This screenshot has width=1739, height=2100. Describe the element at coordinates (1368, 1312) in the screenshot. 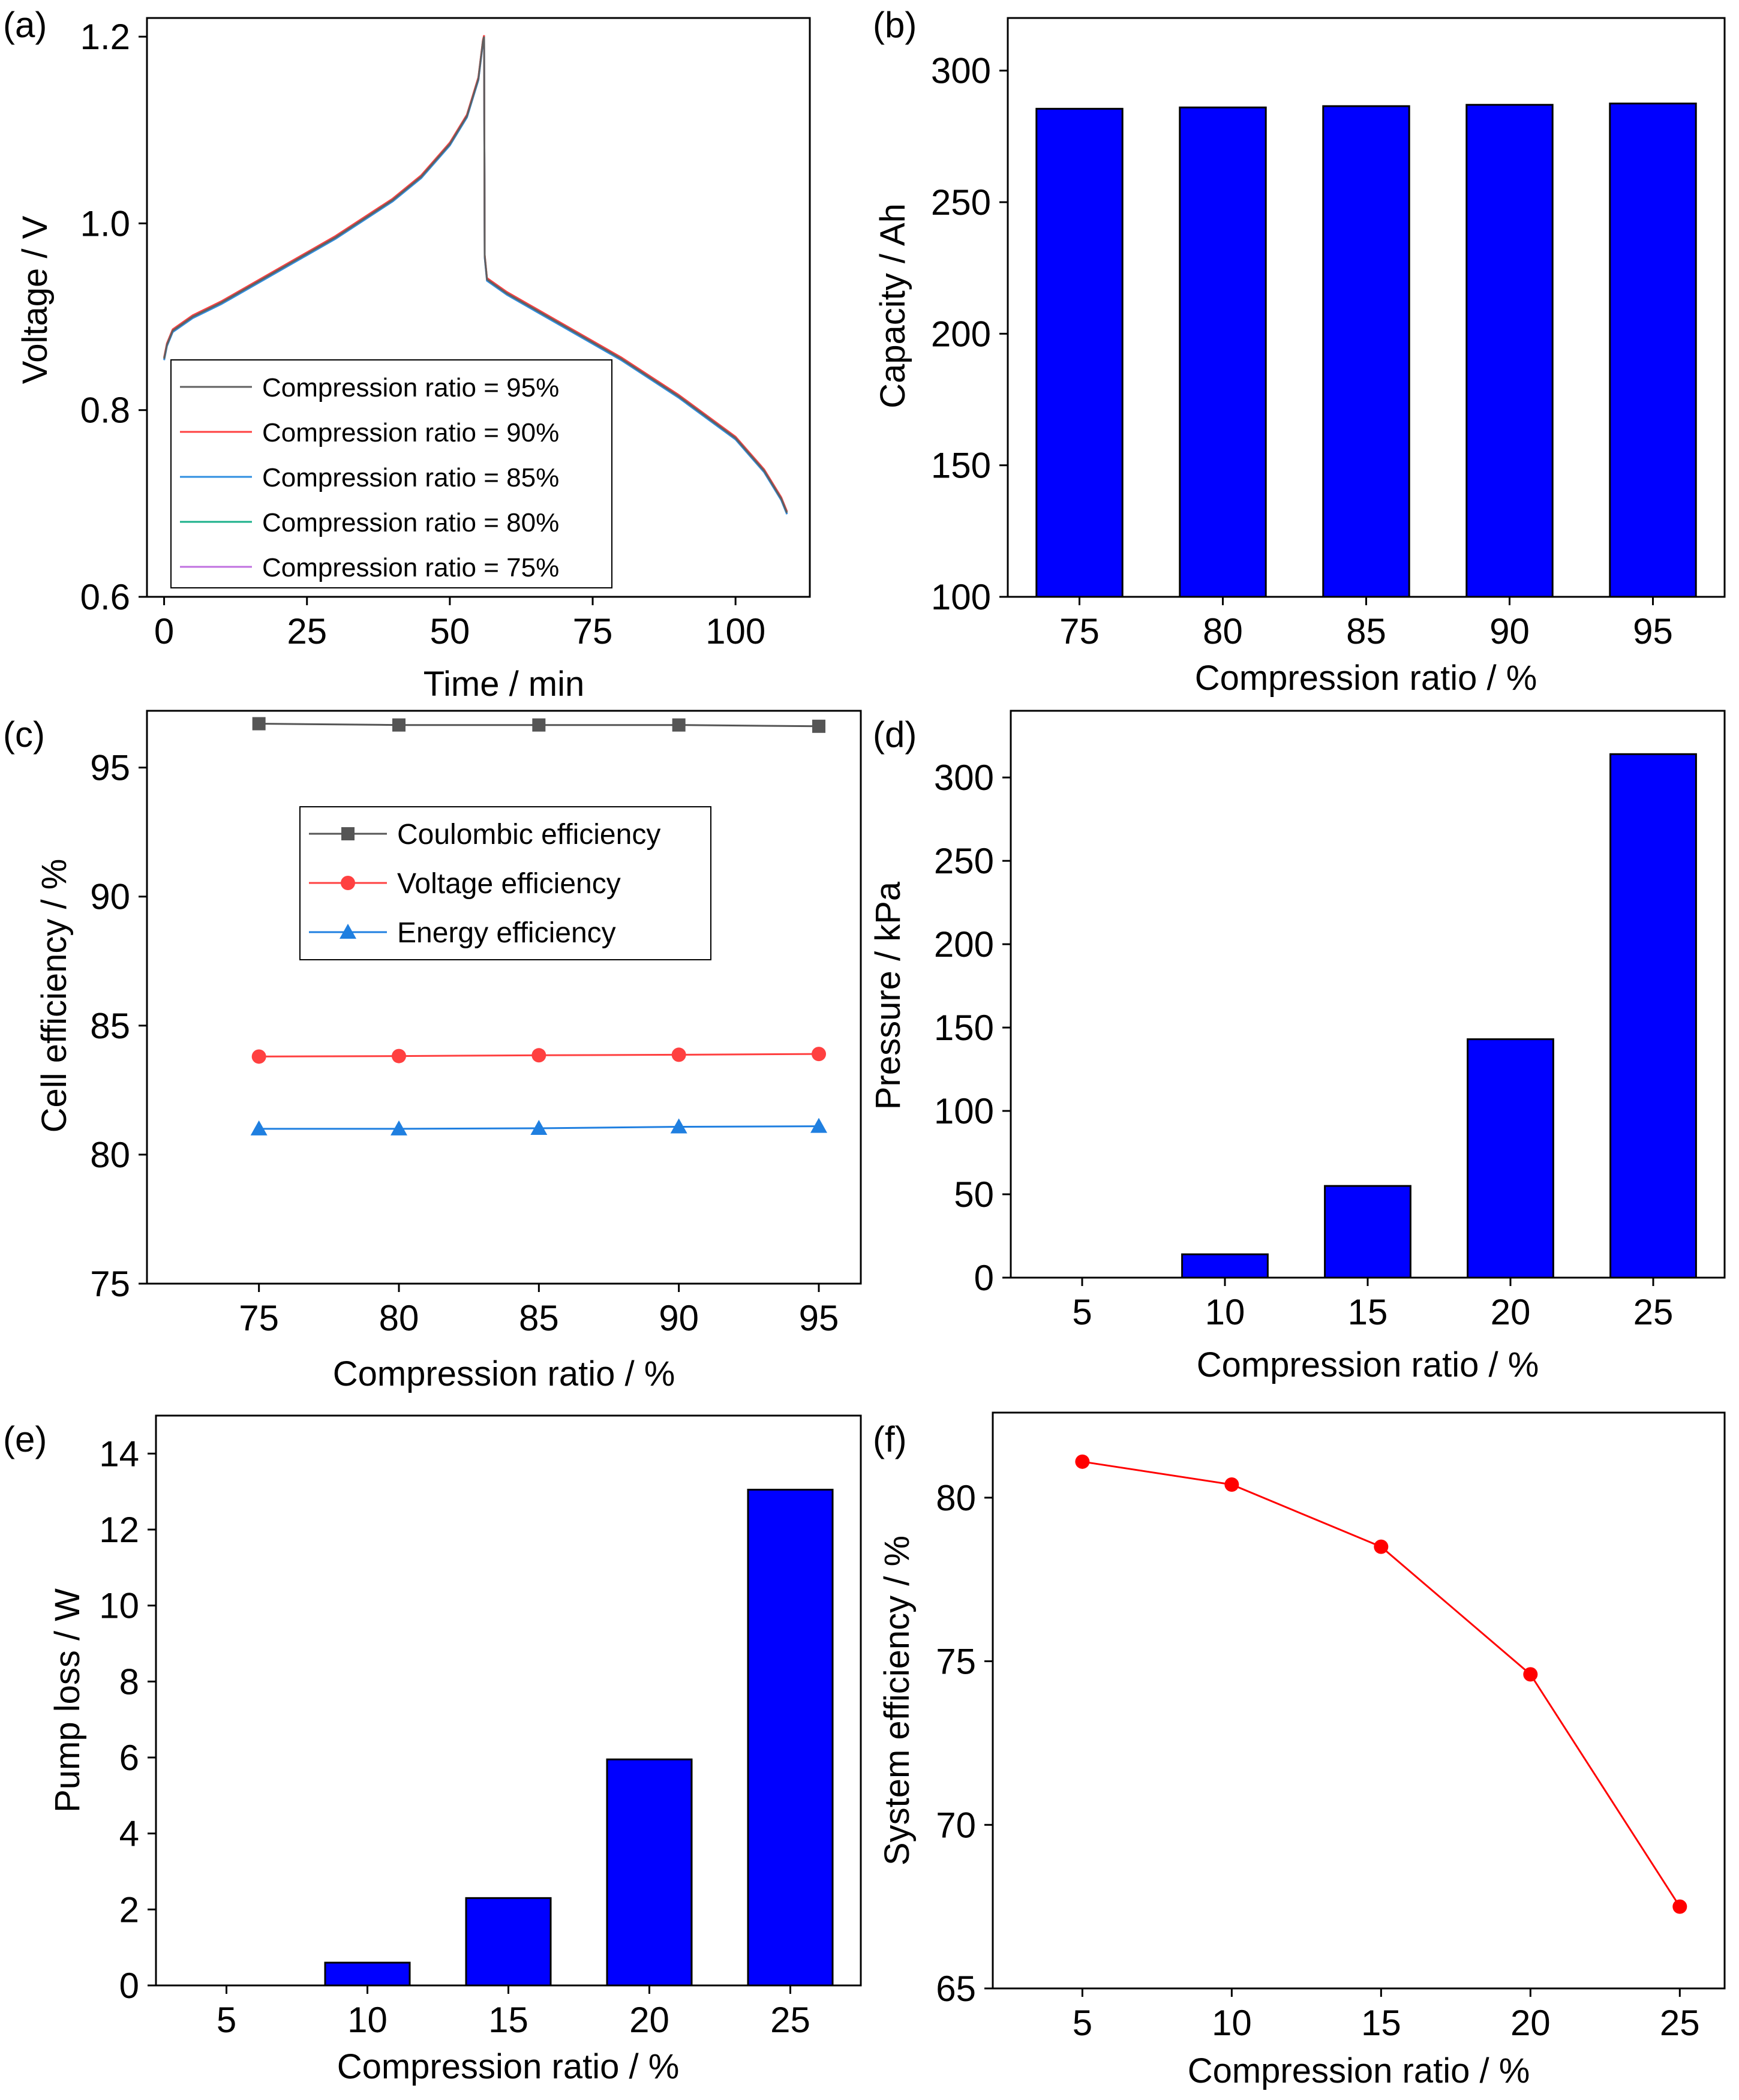

I see `panel-d-x-tick-label: 15` at that location.